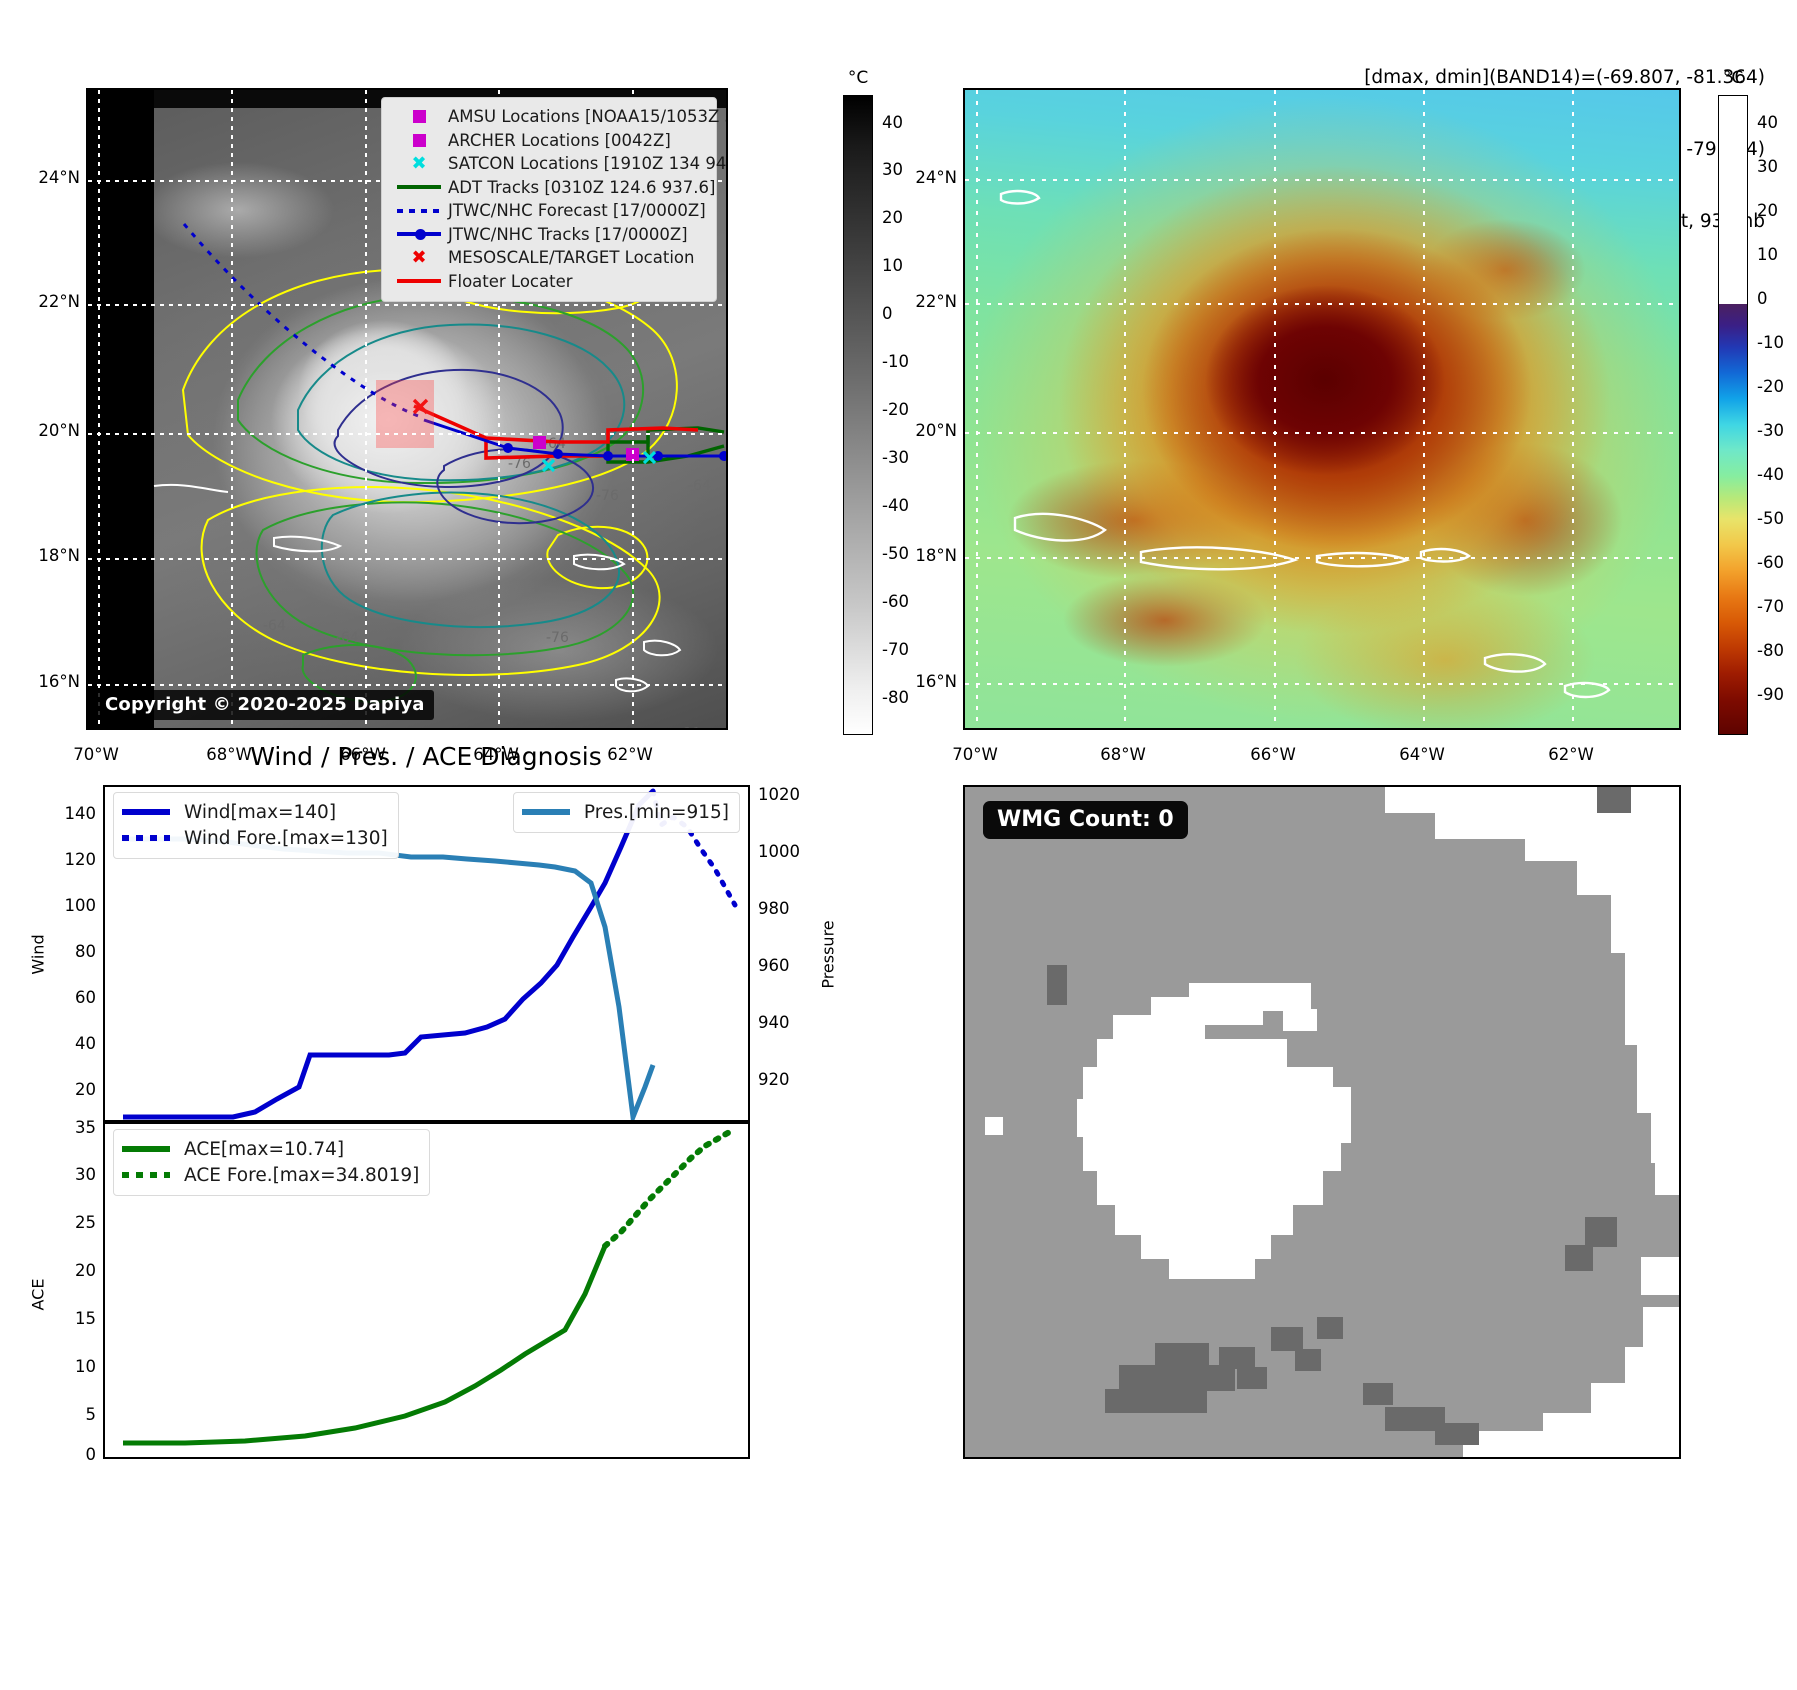 The image size is (1797, 1690). What do you see at coordinates (887, 313) in the screenshot?
I see `colorbar-left-tick: 0` at bounding box center [887, 313].